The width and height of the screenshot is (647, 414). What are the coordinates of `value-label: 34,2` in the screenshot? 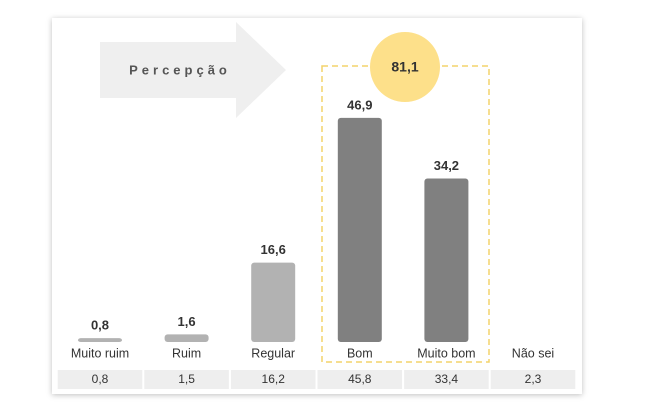 It's located at (446, 165).